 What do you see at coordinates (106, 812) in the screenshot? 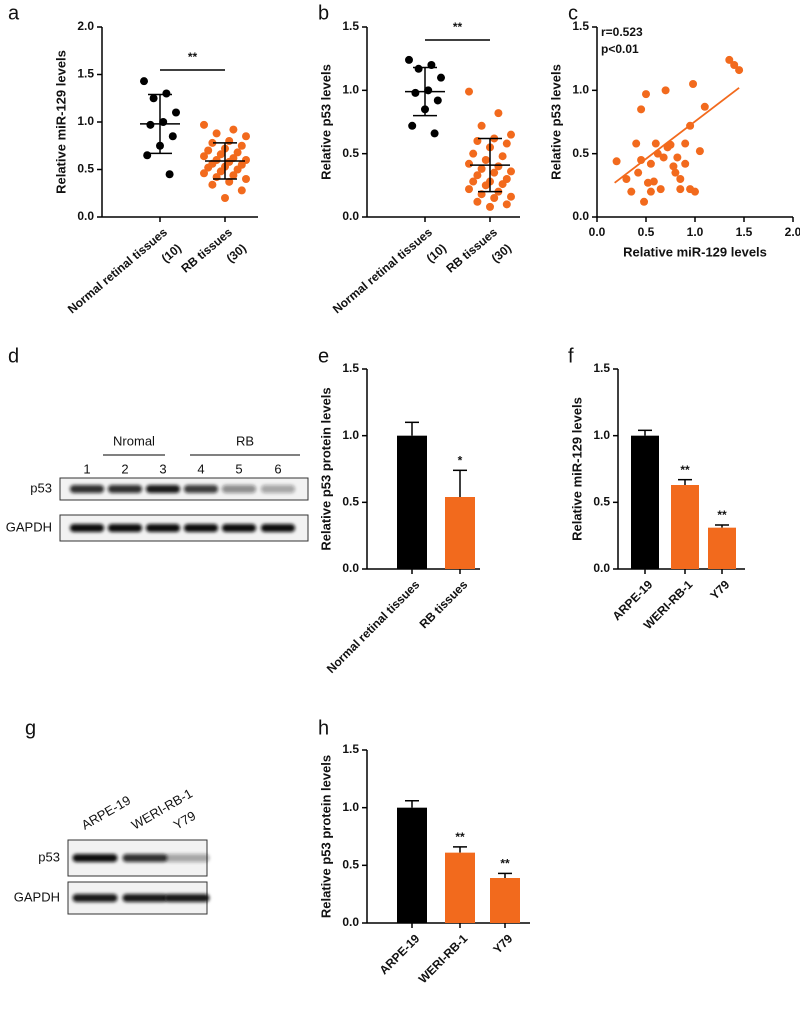
I see `lane-label: ARPE-19` at bounding box center [106, 812].